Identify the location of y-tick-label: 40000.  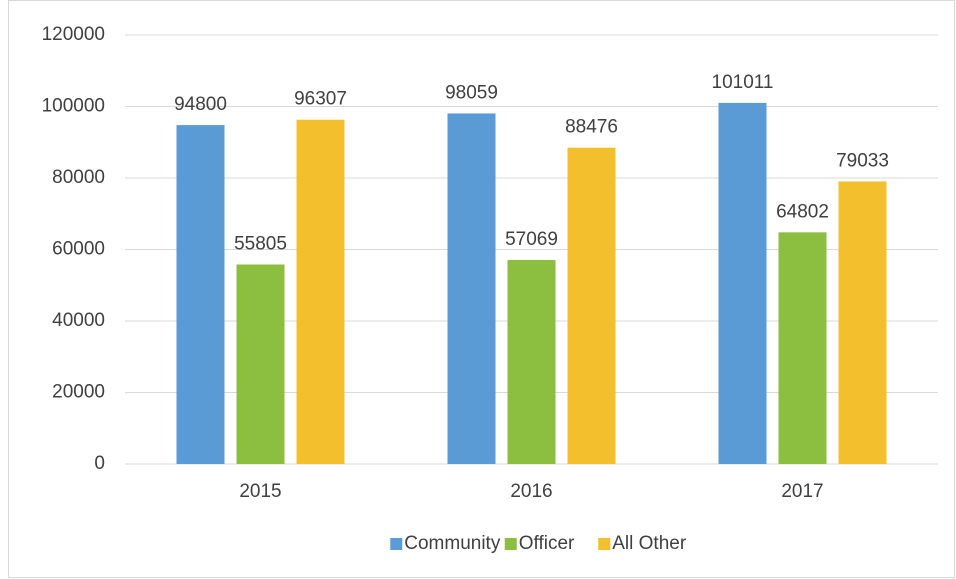
(78, 320).